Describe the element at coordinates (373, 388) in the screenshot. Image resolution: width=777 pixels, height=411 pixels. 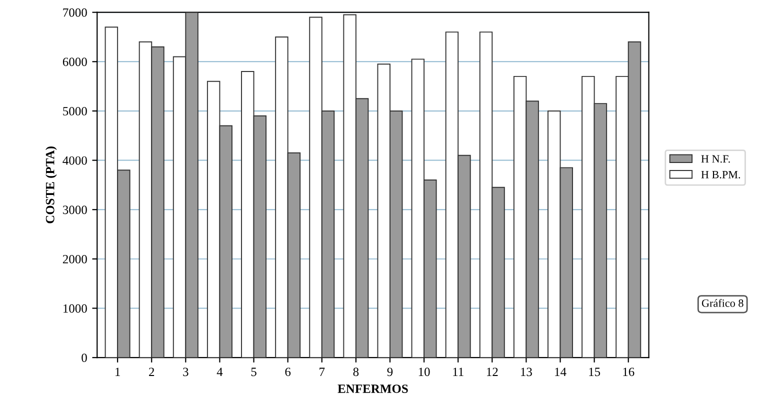
I see `x-axis-title: ENFERMOS` at that location.